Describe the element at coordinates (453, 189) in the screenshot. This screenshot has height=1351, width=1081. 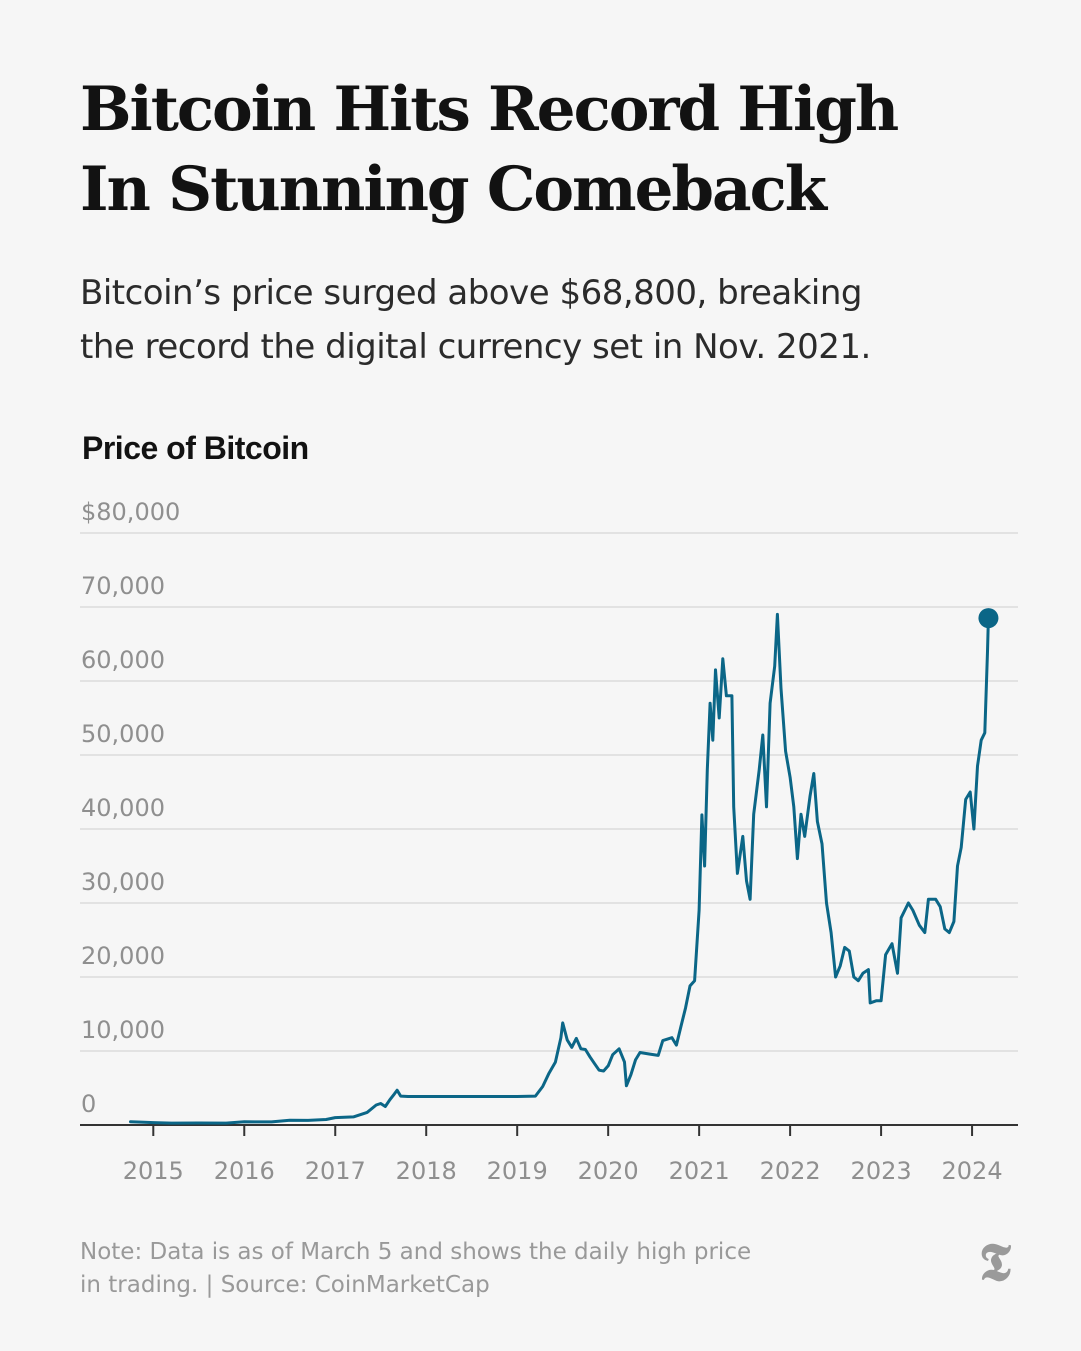
I see `headline-line-2: In Stunning Comeback` at that location.